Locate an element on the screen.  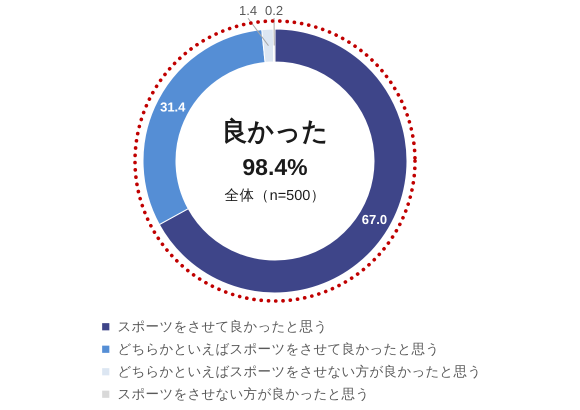
text: 良かった is located at coordinates (275, 131).